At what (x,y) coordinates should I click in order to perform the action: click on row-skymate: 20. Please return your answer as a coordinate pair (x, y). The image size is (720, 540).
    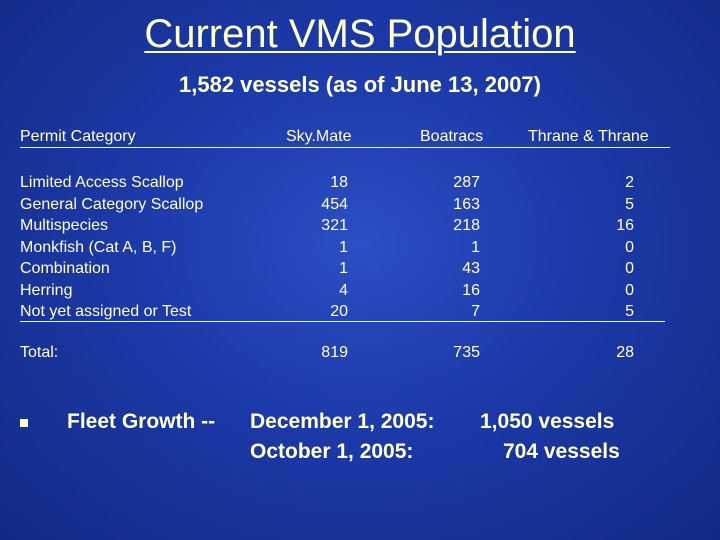
    Looking at the image, I should click on (339, 311).